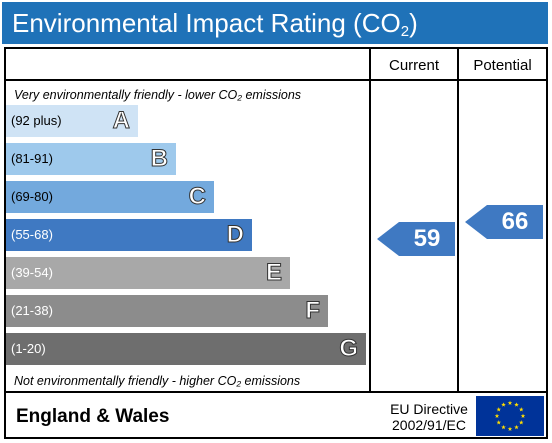  What do you see at coordinates (197, 197) in the screenshot?
I see `band-letter: C` at bounding box center [197, 197].